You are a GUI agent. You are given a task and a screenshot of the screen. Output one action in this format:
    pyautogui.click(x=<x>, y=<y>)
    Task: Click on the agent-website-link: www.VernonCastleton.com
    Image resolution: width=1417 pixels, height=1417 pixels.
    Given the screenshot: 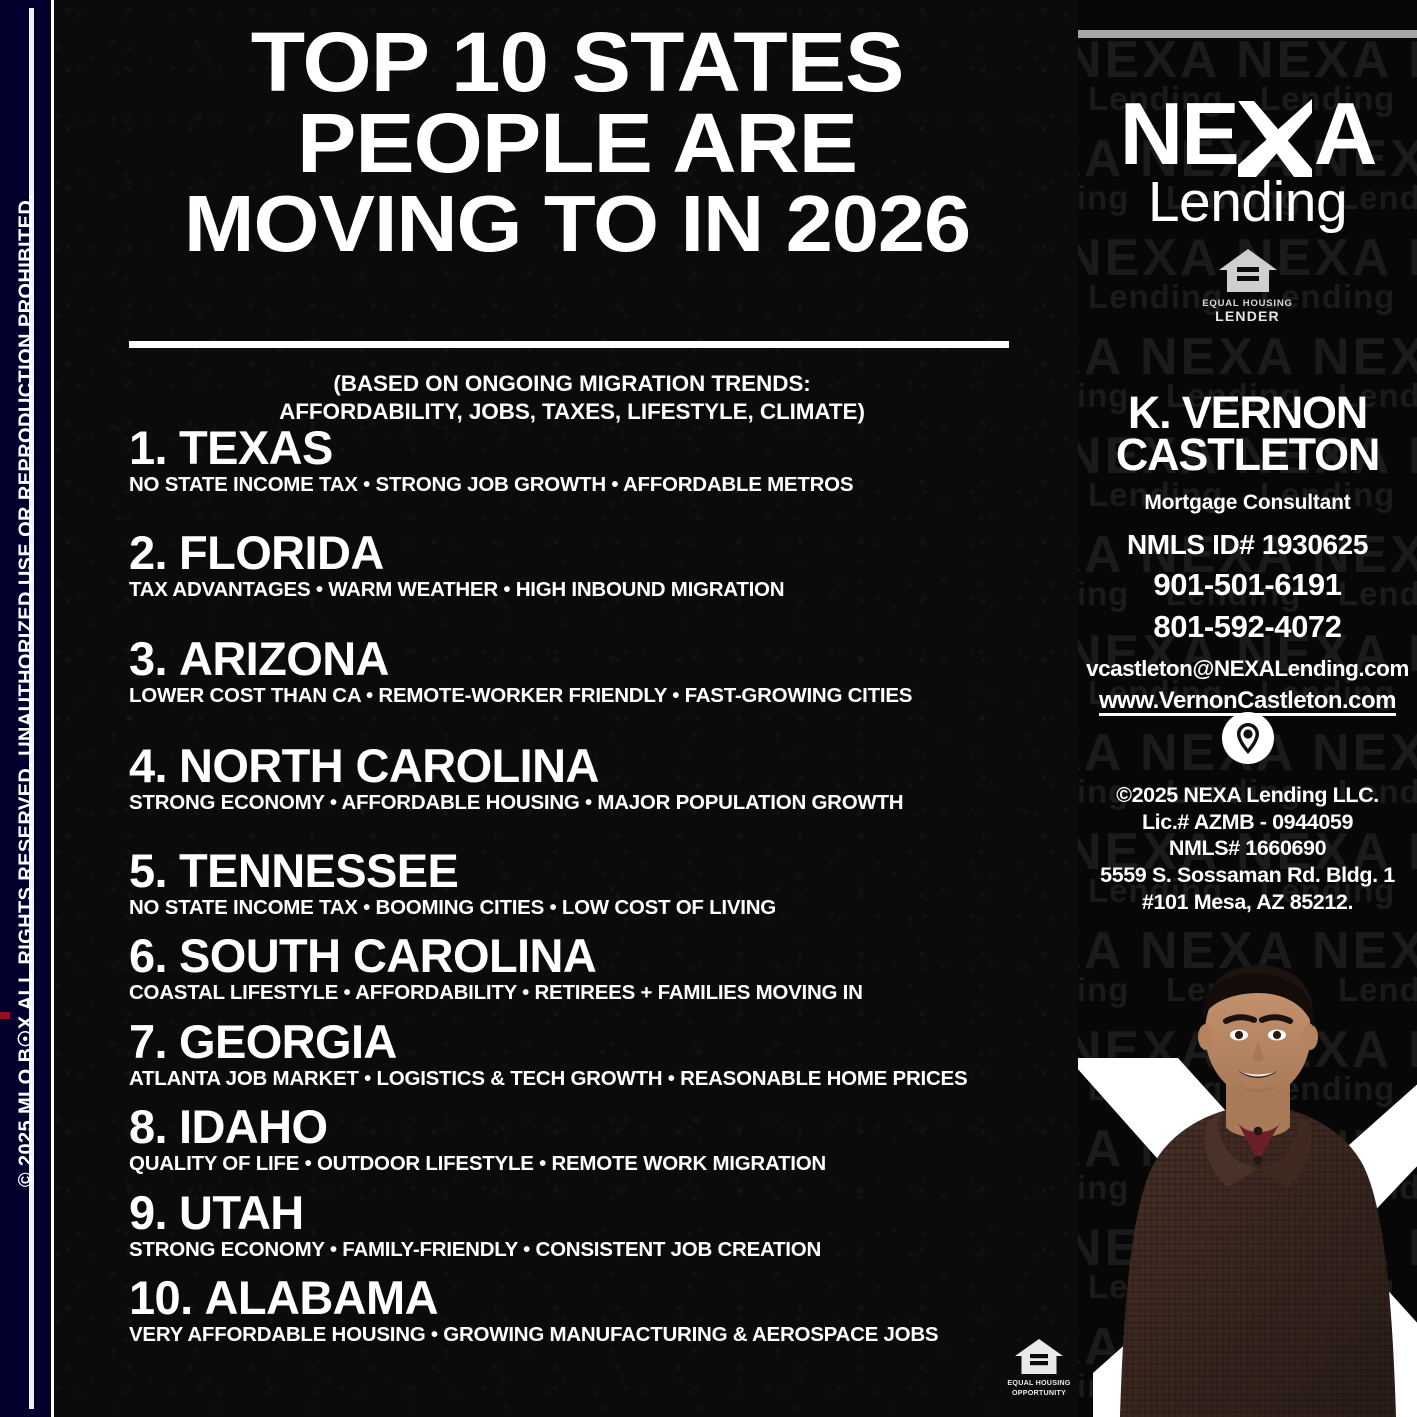 What is the action you would take?
    pyautogui.click(x=1248, y=700)
    